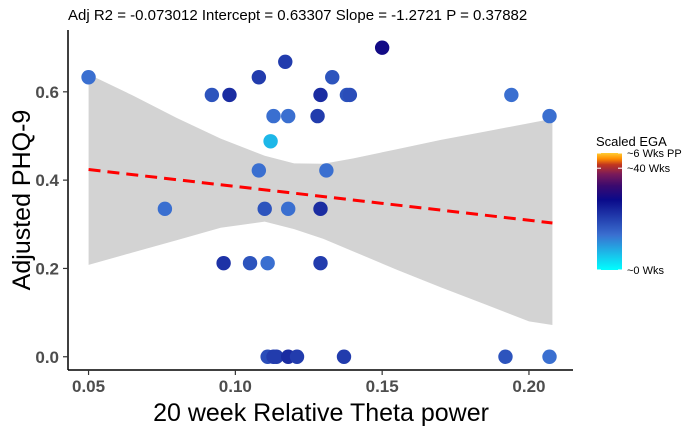  I want to click on legend-label: ~40 Wks, so click(649, 169).